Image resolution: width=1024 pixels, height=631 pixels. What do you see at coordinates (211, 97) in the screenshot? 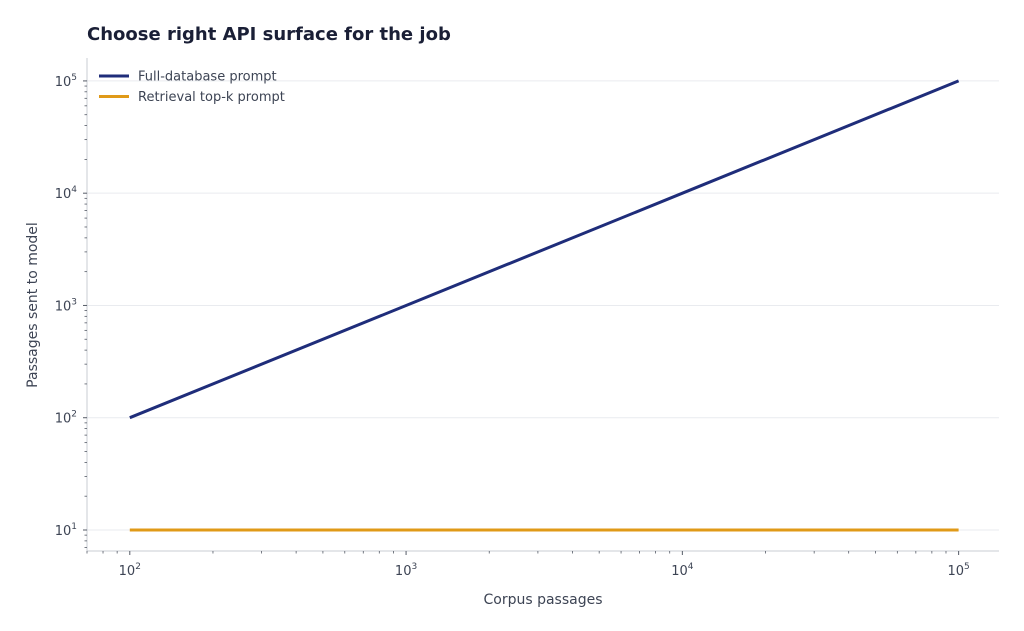
I see `legend-label: Retrieval top-k prompt` at bounding box center [211, 97].